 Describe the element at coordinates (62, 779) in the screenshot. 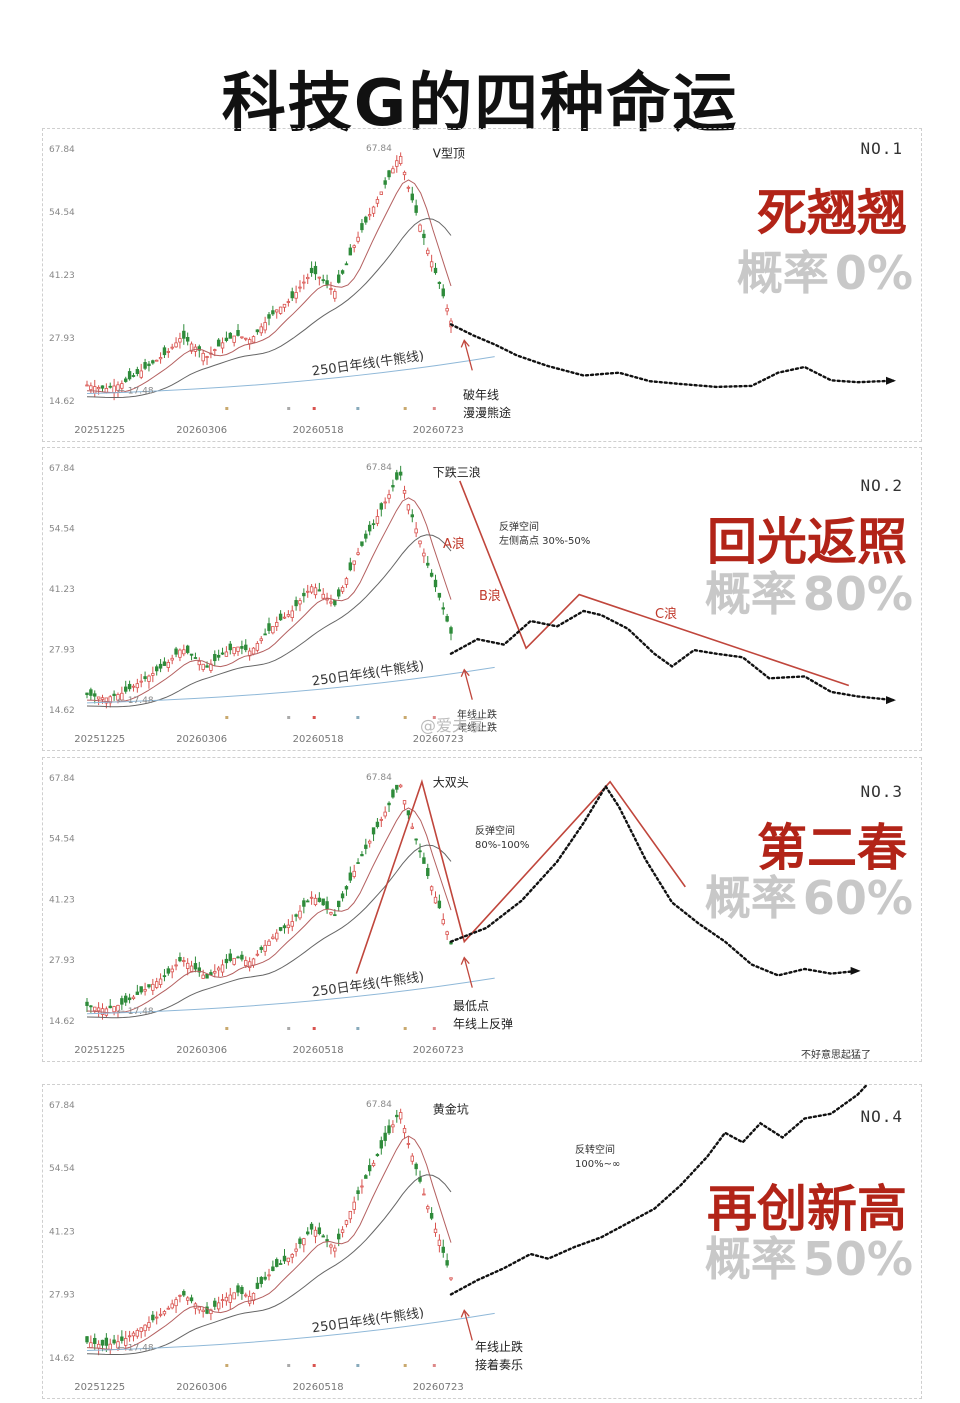

I see `y-tick-label: 67.84` at that location.